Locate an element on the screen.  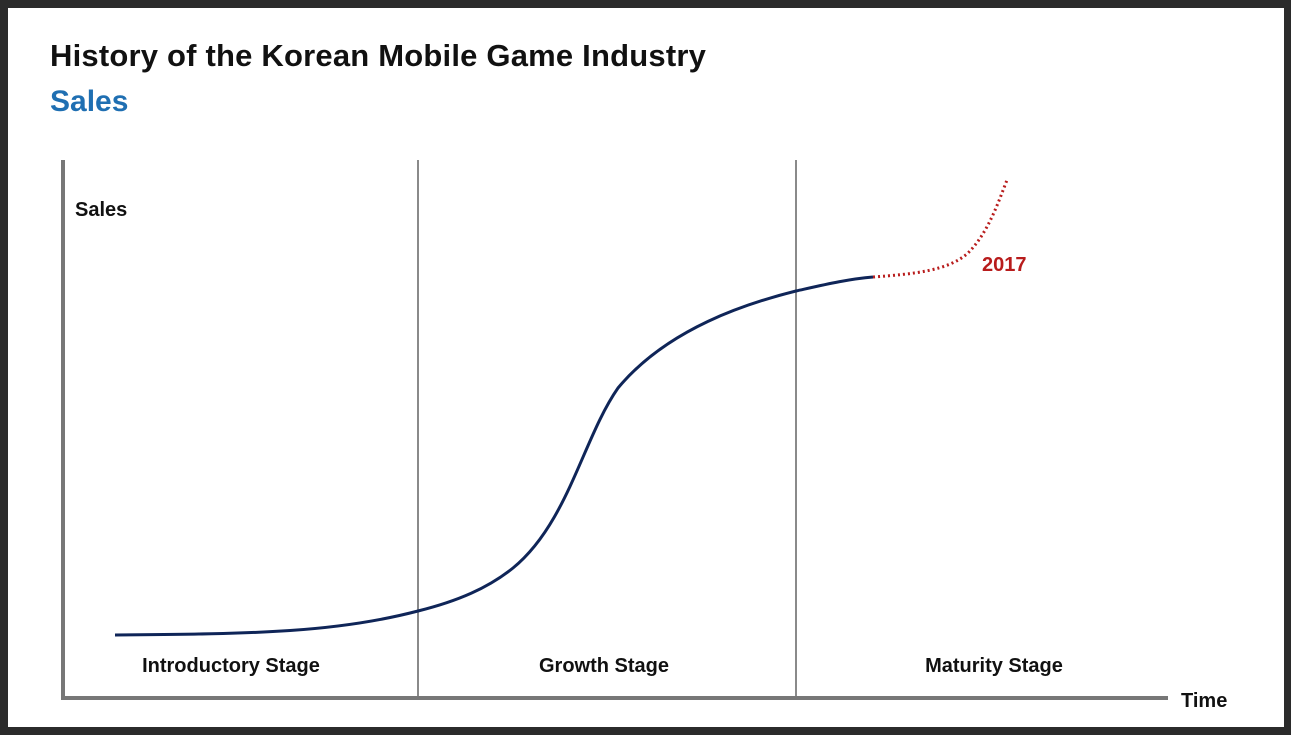
x-axis-label: Time is located at coordinates (1204, 701).